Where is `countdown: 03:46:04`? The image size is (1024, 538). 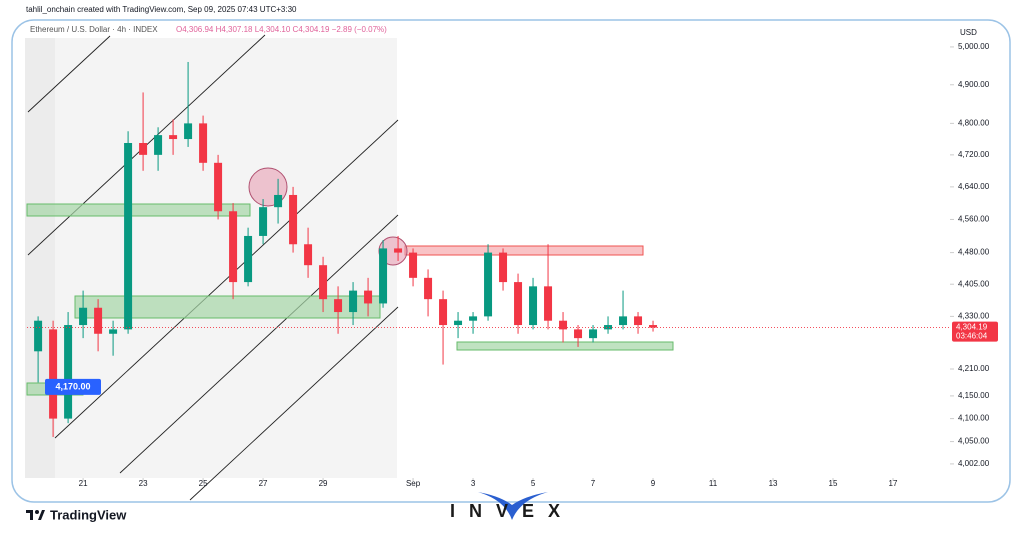 countdown: 03:46:04 is located at coordinates (972, 336).